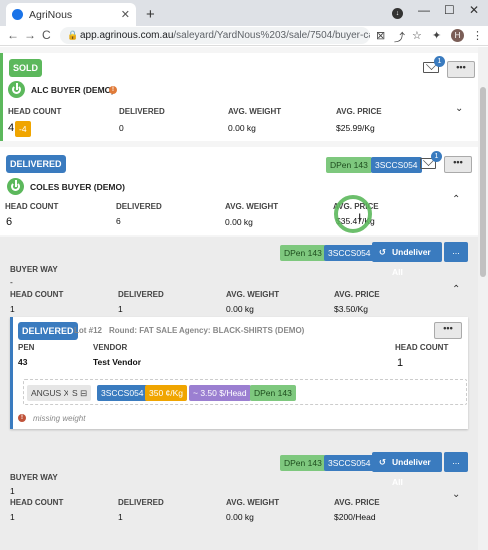 This screenshot has height=550, width=488. Describe the element at coordinates (118, 221) in the screenshot. I see `delivered-value: 6` at that location.